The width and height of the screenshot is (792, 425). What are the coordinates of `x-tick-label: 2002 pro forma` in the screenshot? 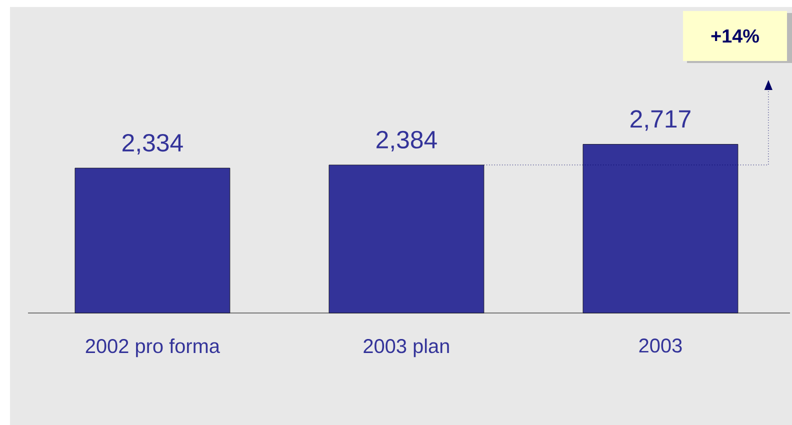 It's located at (153, 348).